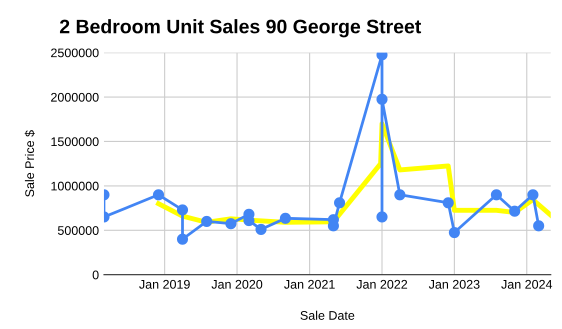 The image size is (562, 329). I want to click on y-tick-label: 2000000, so click(75, 97).